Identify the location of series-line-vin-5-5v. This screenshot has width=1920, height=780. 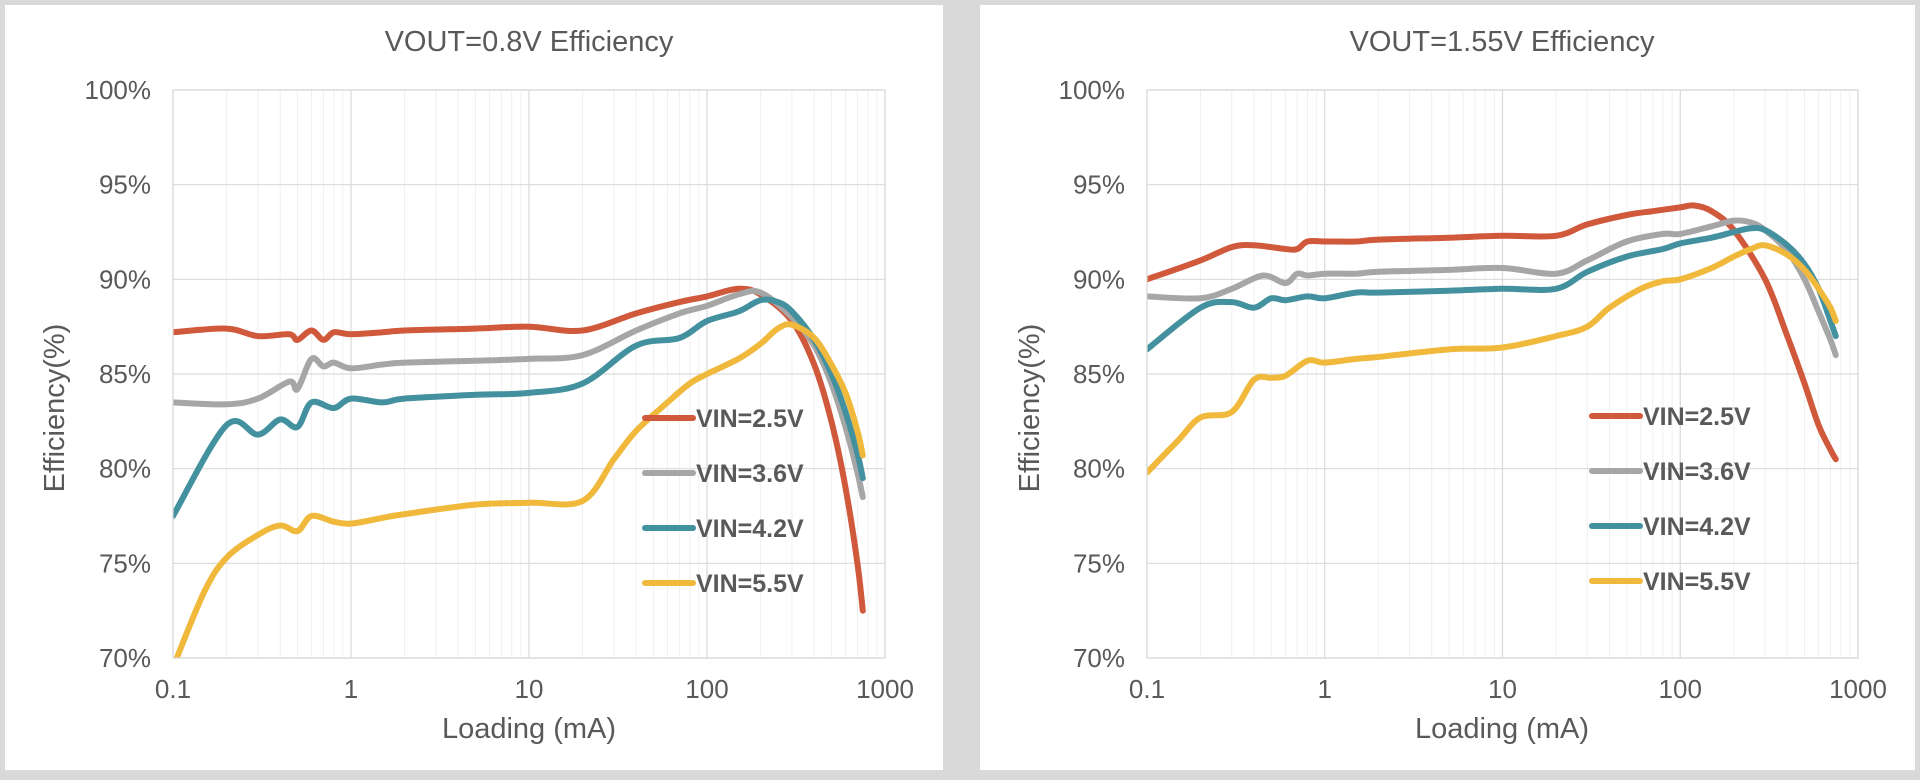
(1493, 359).